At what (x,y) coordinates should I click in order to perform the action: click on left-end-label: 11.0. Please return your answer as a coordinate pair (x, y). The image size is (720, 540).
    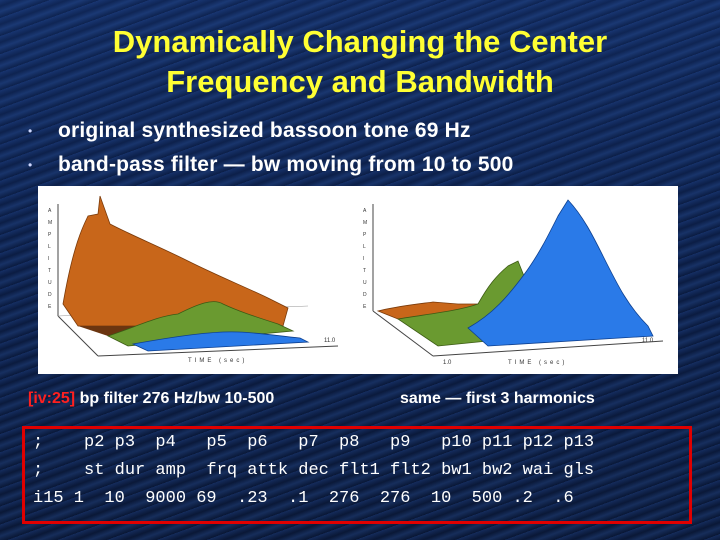
    Looking at the image, I should click on (330, 341).